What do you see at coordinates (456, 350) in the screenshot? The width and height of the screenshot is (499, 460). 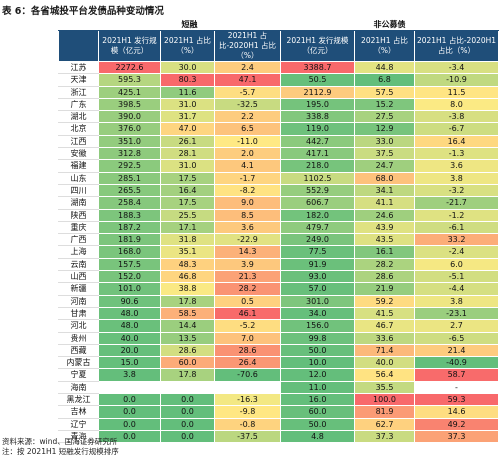 I see `value-cell: 21.4` at bounding box center [456, 350].